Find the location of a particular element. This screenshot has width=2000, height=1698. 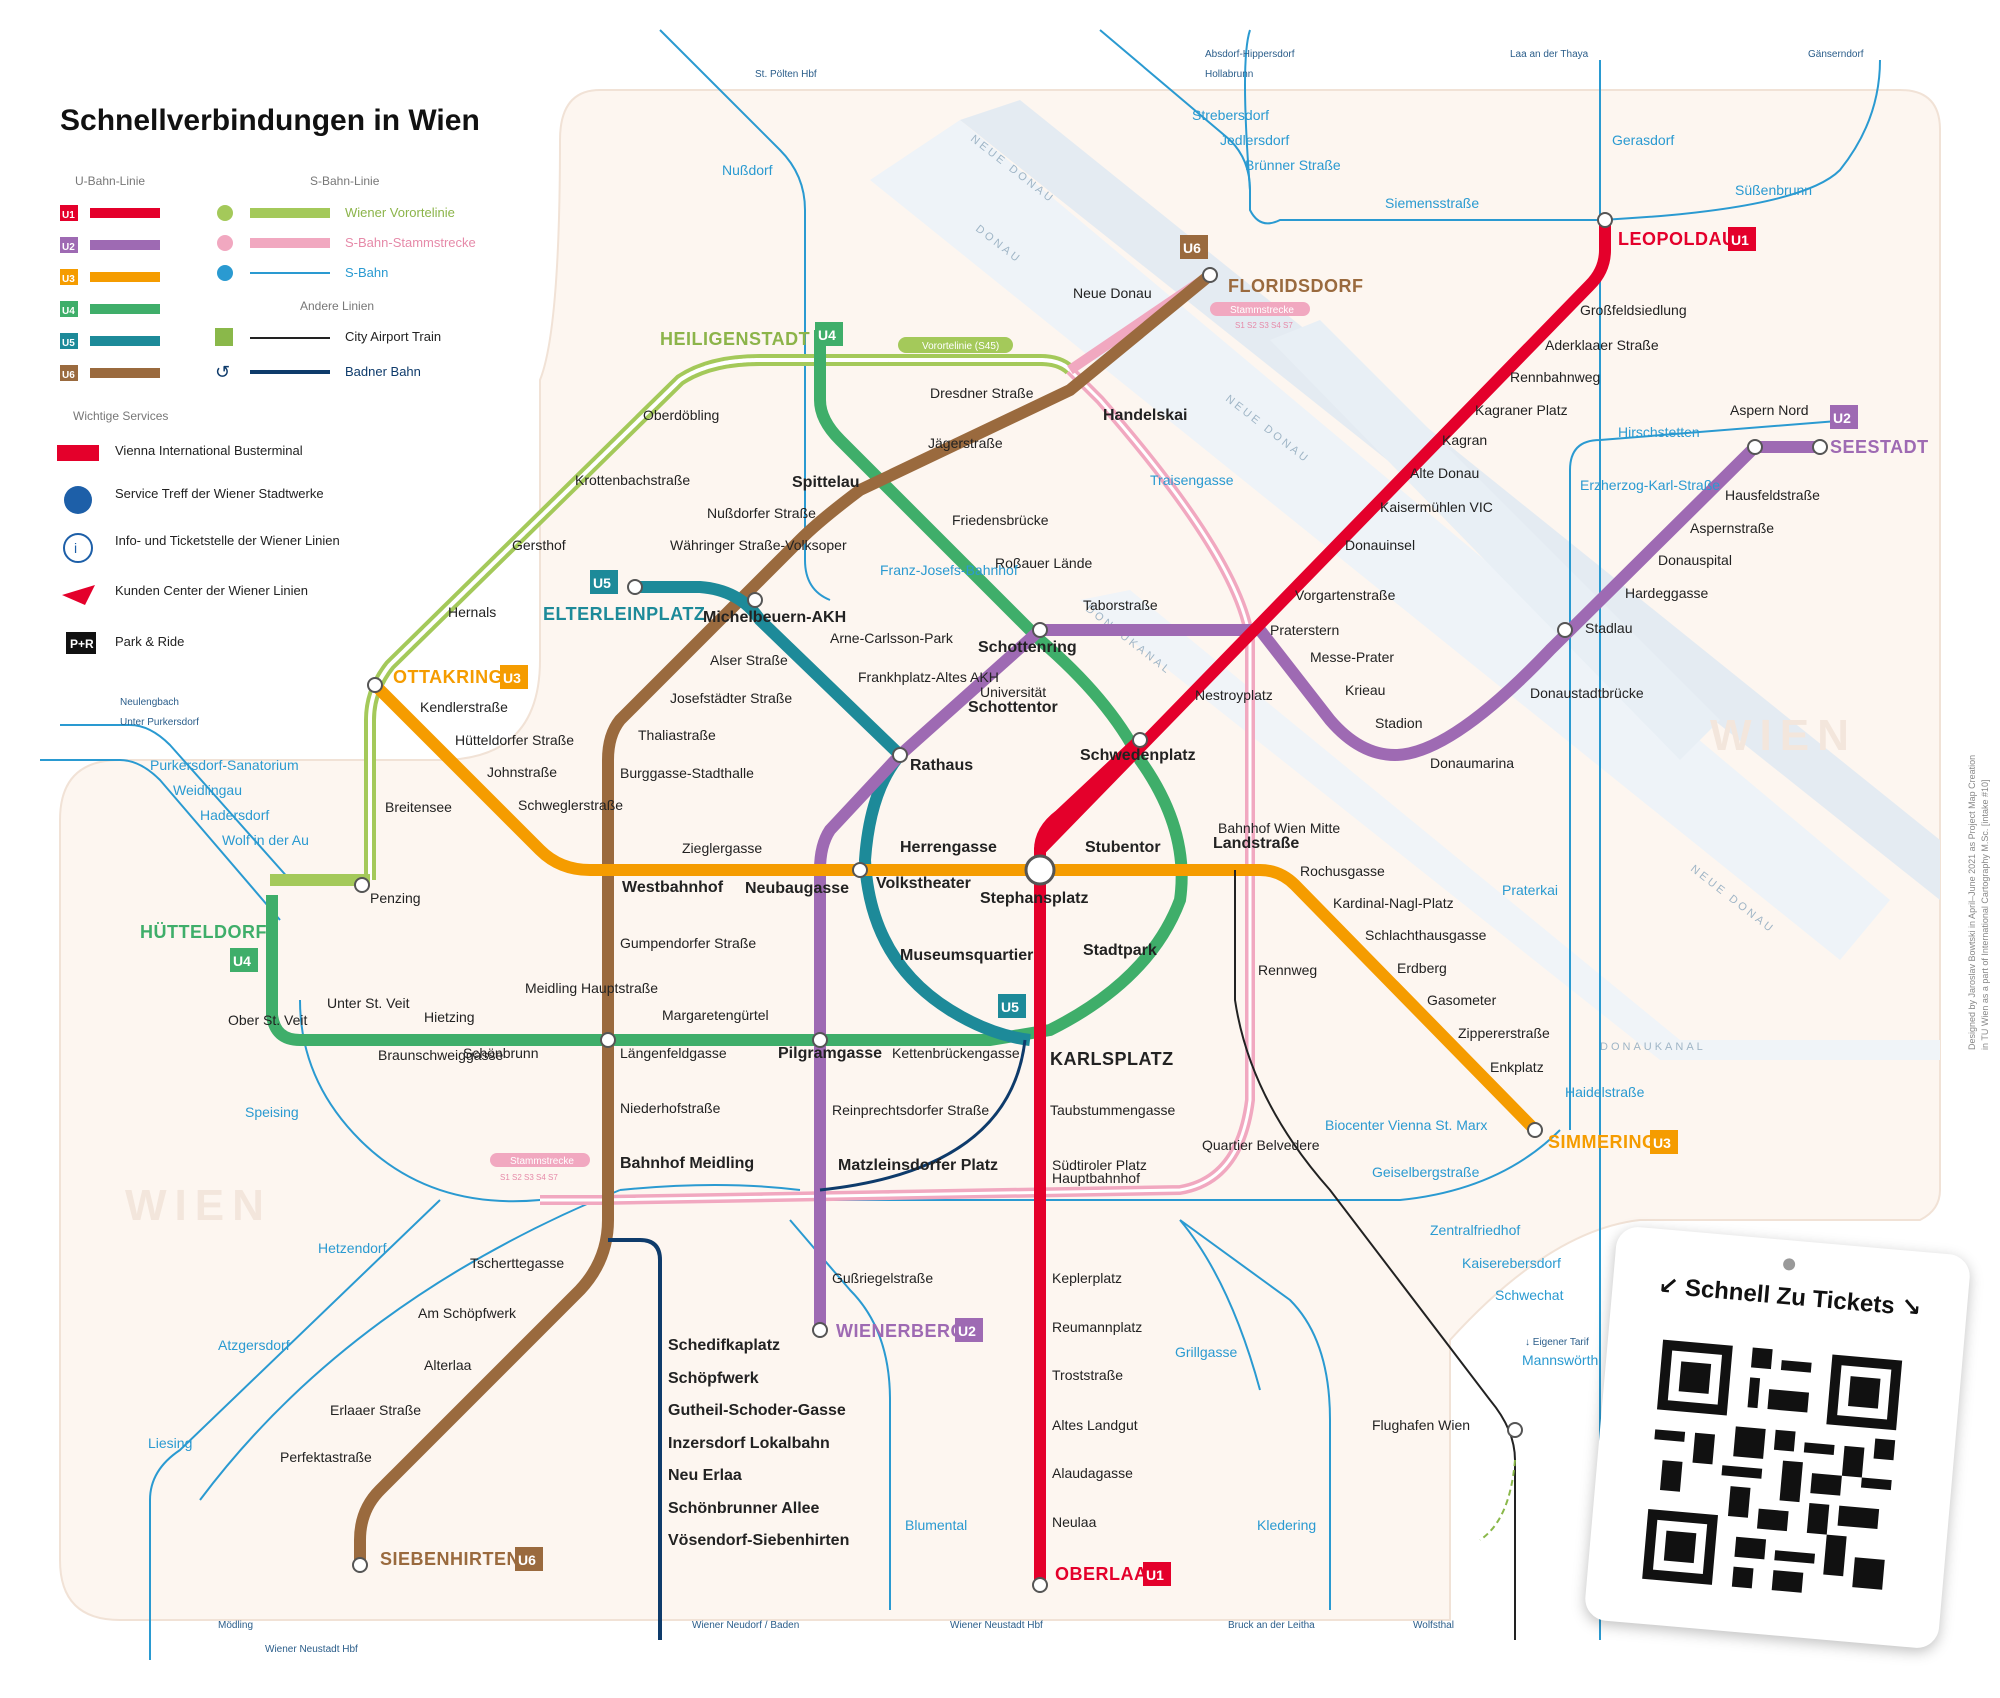

svg-text: U4 is located at coordinates (68, 311).